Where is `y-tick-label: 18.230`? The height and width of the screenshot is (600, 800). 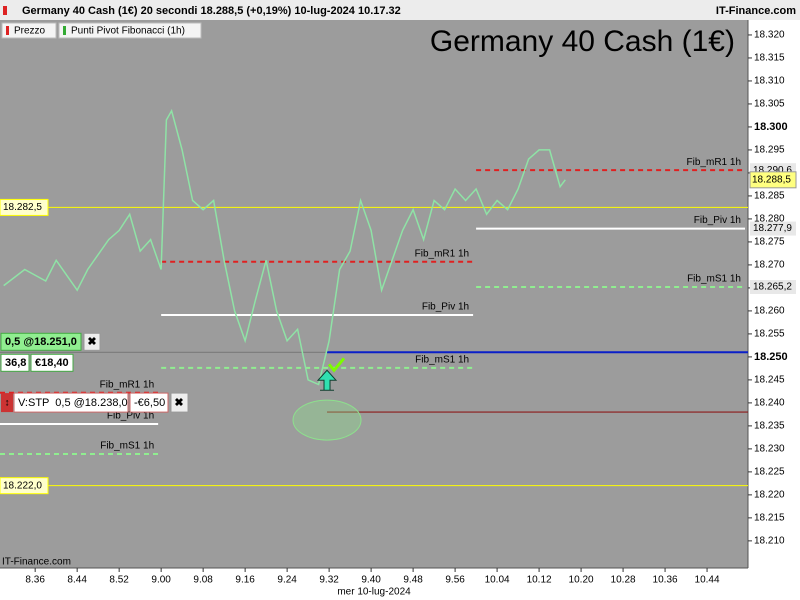
y-tick-label: 18.230 is located at coordinates (769, 449).